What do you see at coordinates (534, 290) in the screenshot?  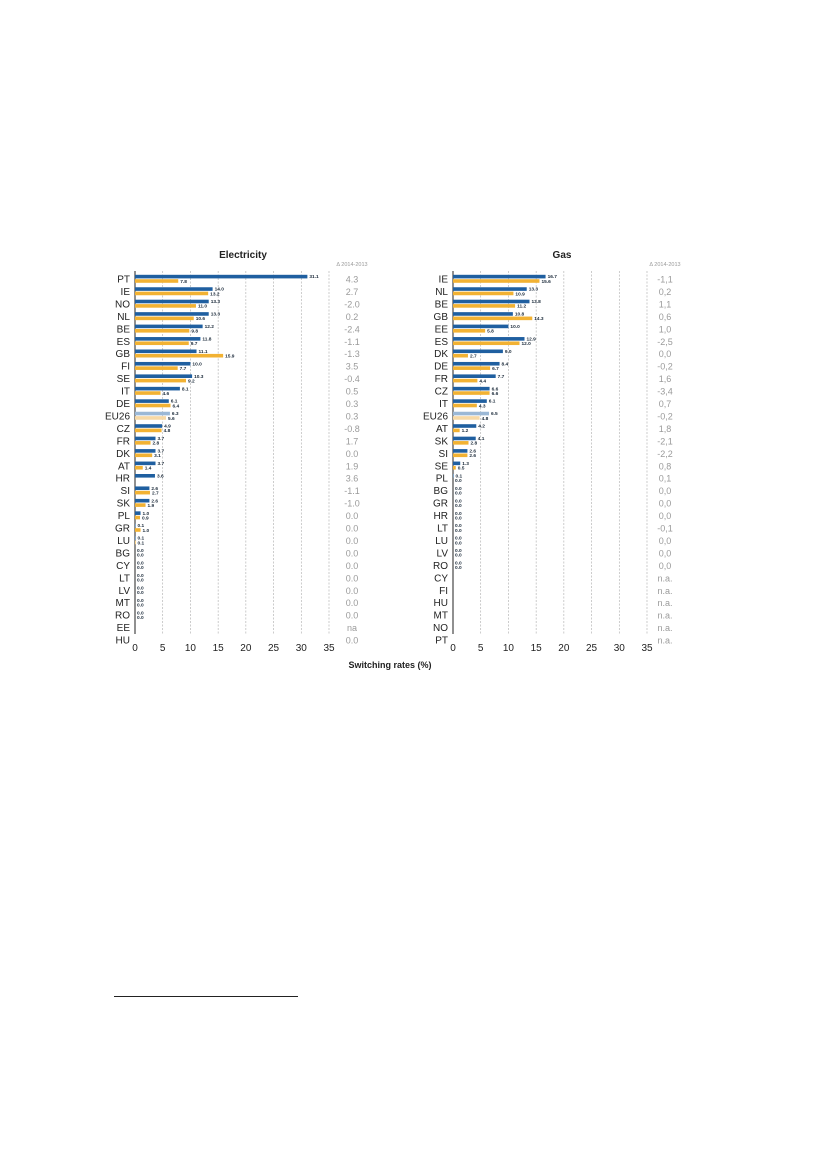 I see `data-label-1-1-0: 13.3` at bounding box center [534, 290].